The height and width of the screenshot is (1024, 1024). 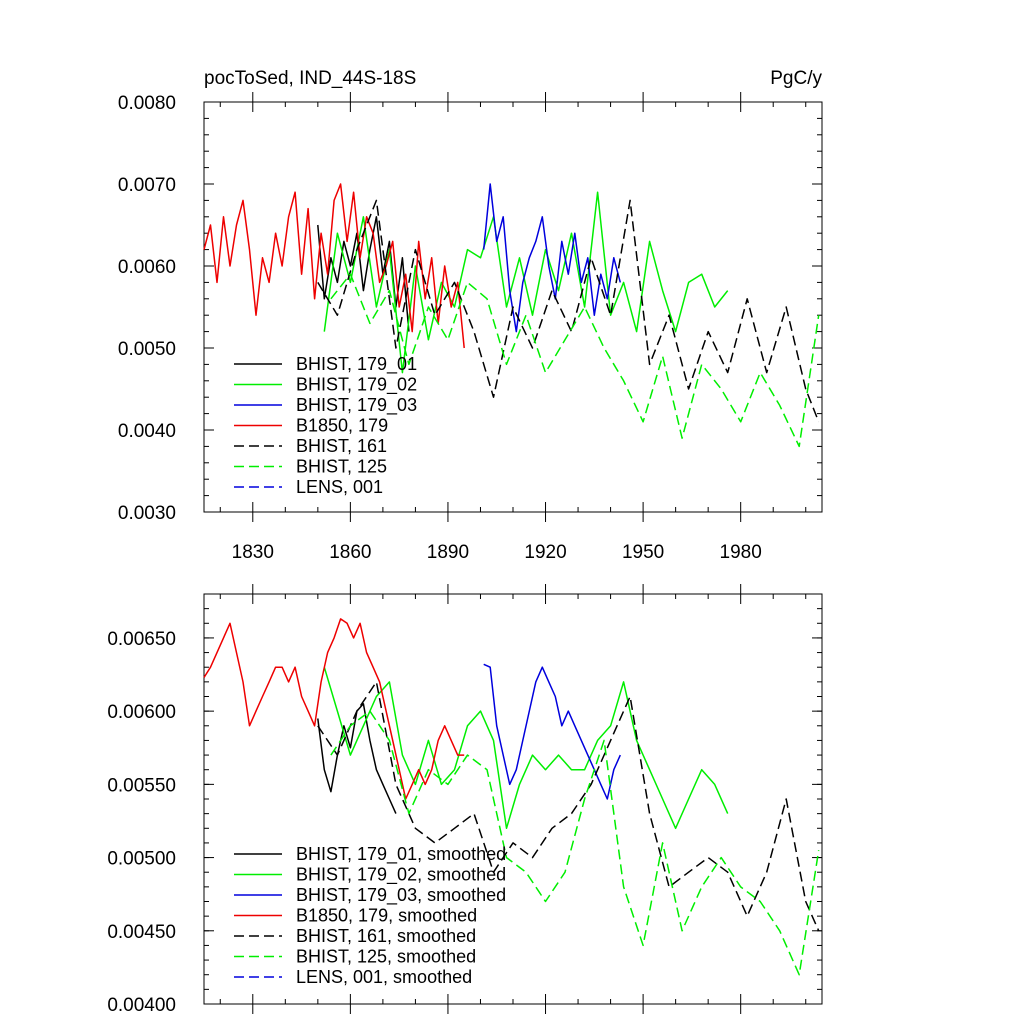 I want to click on y-tick-label: 0.00400, so click(x=141, y=1005).